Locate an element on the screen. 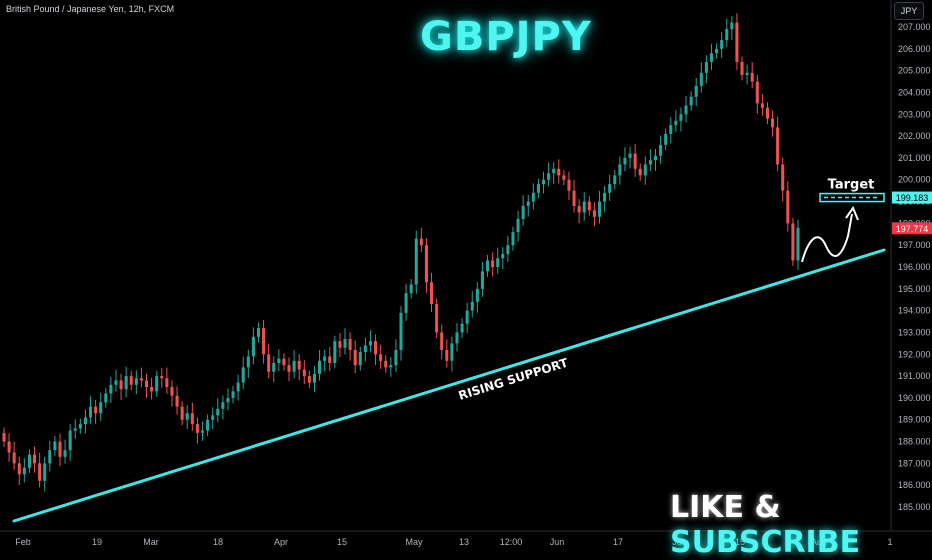 Image resolution: width=932 pixels, height=560 pixels. x-tick-label: Feb is located at coordinates (23, 542).